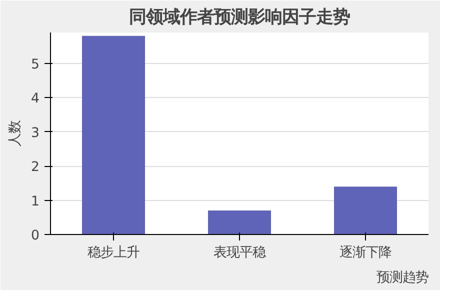  What do you see at coordinates (35, 202) in the screenshot?
I see `y-tick-label: 1` at bounding box center [35, 202].